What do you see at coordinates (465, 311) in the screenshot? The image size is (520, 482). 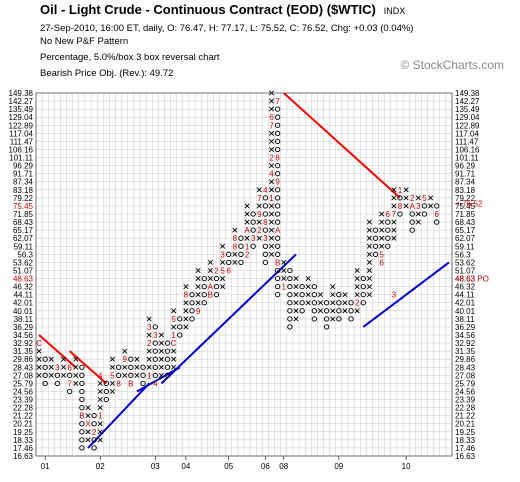 I see `right-tick-label: 40.01` at bounding box center [465, 311].